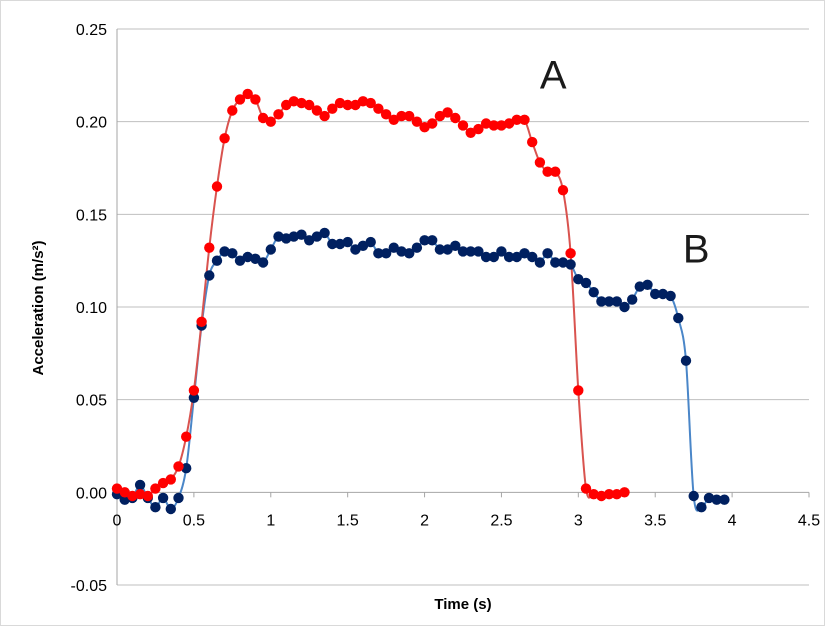 This screenshot has width=825, height=630. What do you see at coordinates (655, 520) in the screenshot?
I see `x-tick-label: 3.5` at bounding box center [655, 520].